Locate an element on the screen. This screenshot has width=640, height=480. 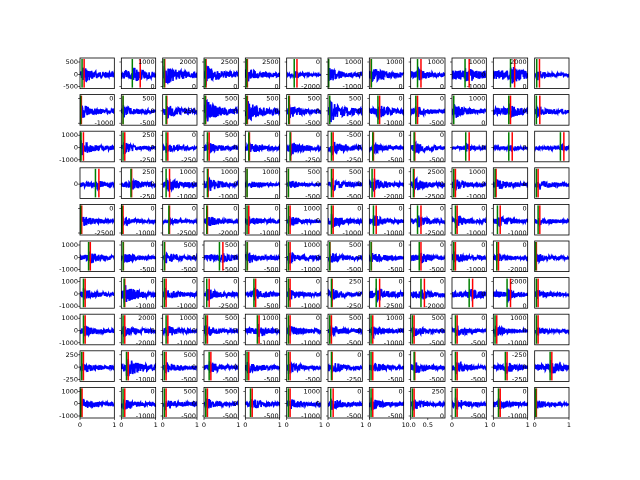
subplot: -500 0 -250 is located at coordinates (344, 147).